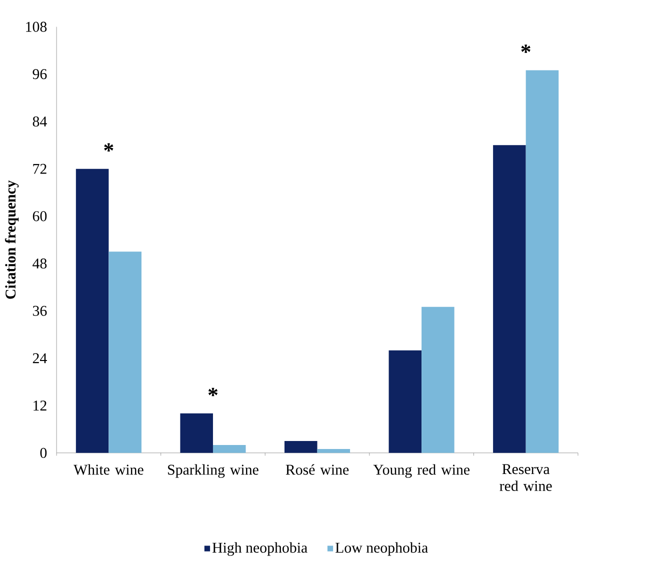 Image resolution: width=648 pixels, height=564 pixels. Describe the element at coordinates (11, 239) in the screenshot. I see `y-axis-title: Citation frequency` at that location.